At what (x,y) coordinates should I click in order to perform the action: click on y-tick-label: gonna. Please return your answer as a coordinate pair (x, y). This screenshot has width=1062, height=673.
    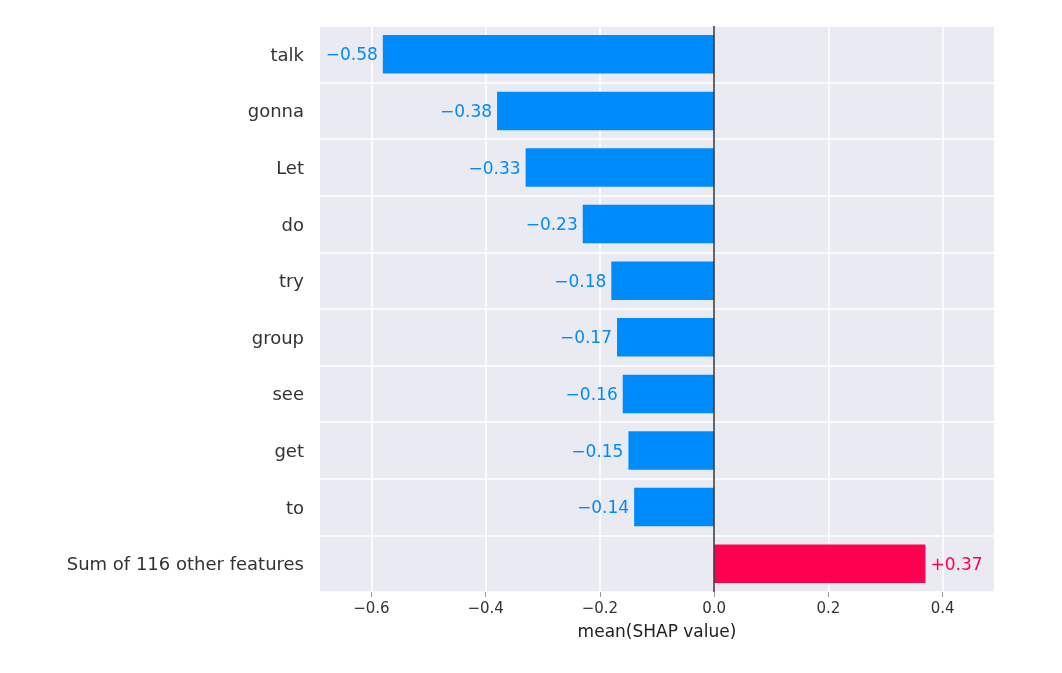
    Looking at the image, I should click on (275, 111).